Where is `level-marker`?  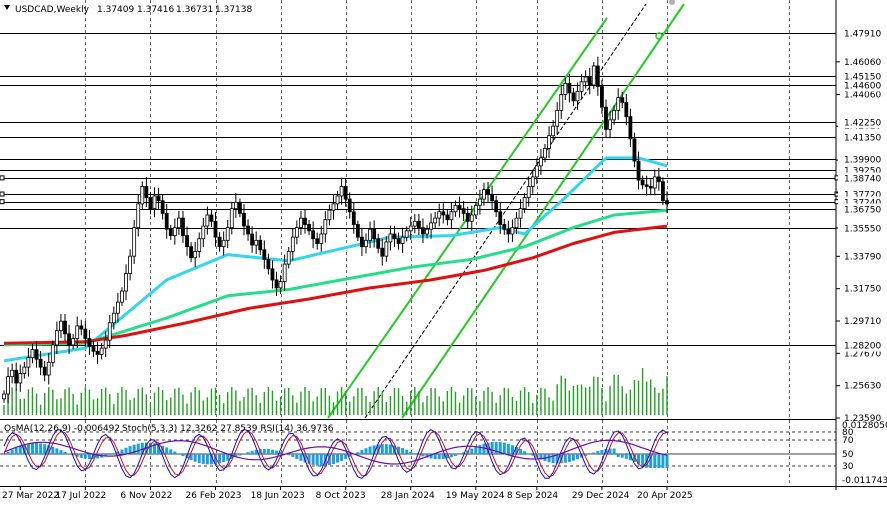
level-marker is located at coordinates (2, 178).